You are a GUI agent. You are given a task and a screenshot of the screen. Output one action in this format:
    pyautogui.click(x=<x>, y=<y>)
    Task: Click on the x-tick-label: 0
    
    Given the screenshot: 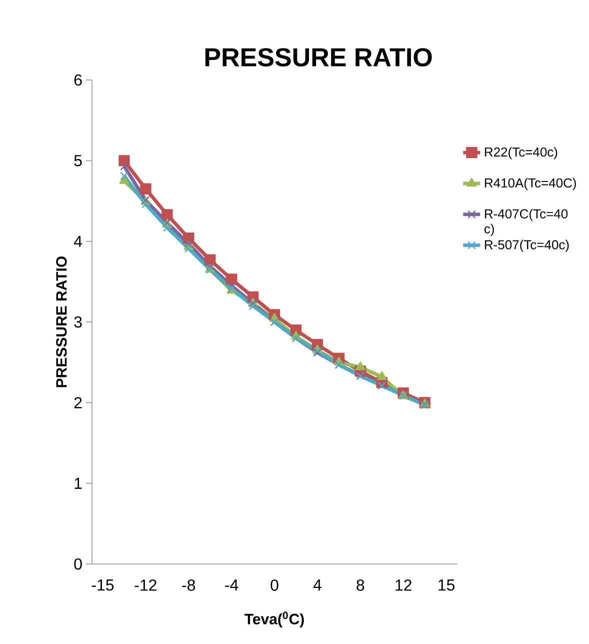 What is the action you would take?
    pyautogui.click(x=274, y=585)
    